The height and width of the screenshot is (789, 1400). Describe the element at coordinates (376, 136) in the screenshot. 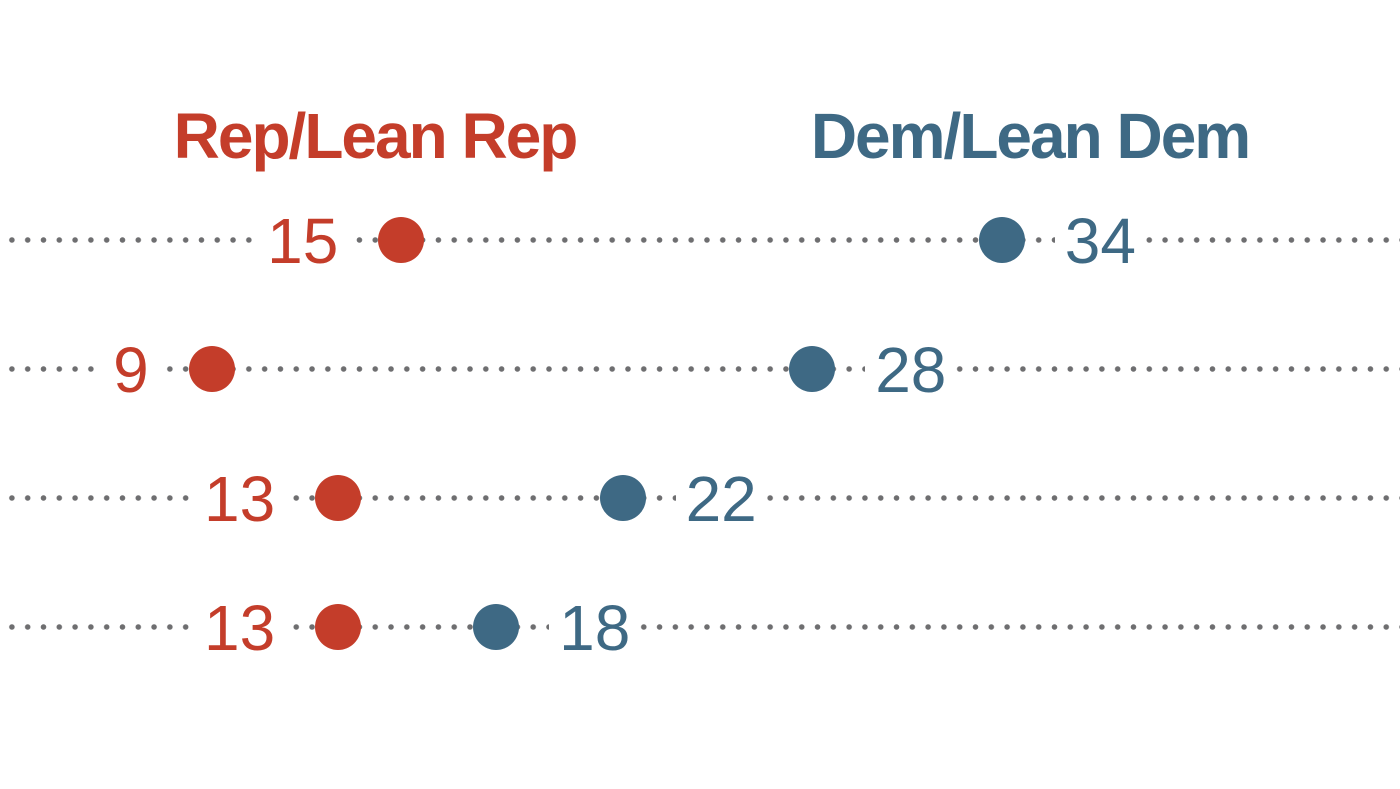

I see `column-header-rep-lean-rep: Rep/Lean Rep` at that location.